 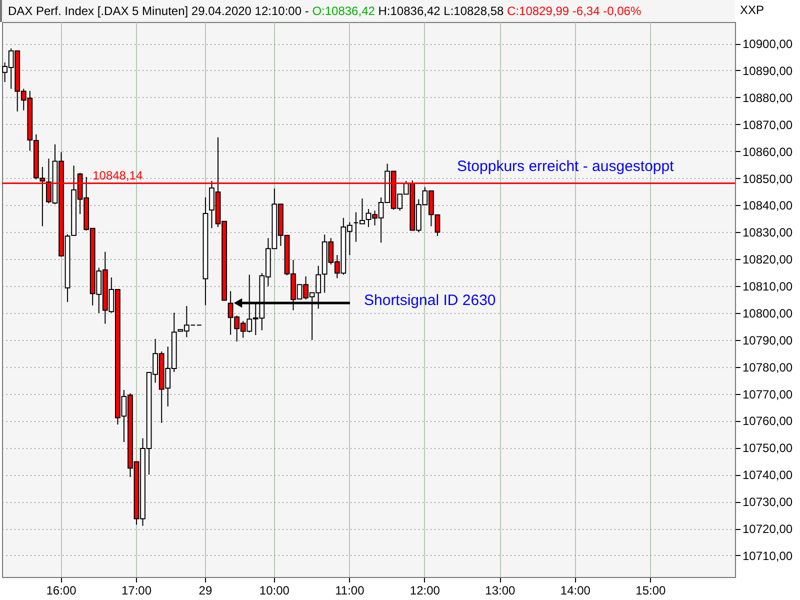 What do you see at coordinates (343, 11) in the screenshot?
I see `text: O:10836,42` at bounding box center [343, 11].